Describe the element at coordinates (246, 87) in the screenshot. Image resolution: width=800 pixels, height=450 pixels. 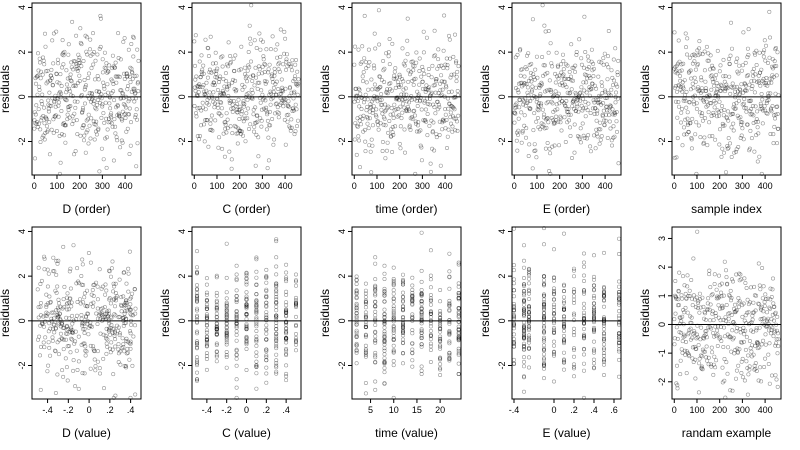
I see `points` at that location.